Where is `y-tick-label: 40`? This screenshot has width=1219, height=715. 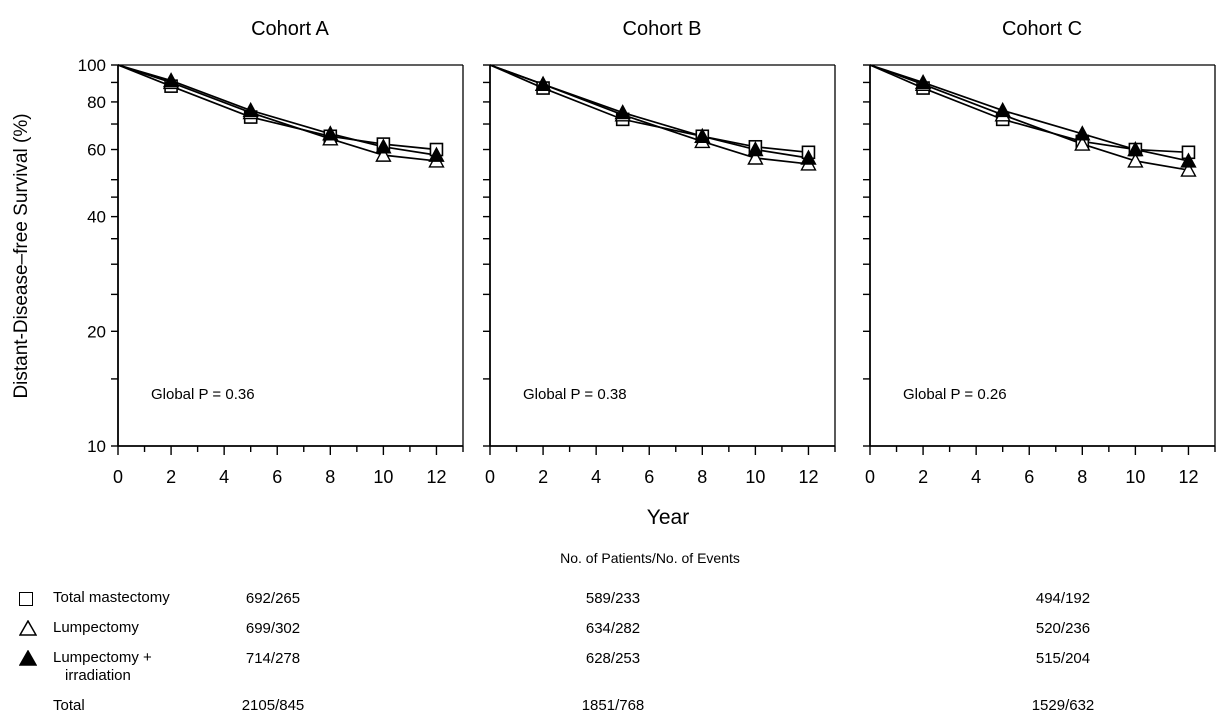
y-tick-label: 40 is located at coordinates (96, 217).